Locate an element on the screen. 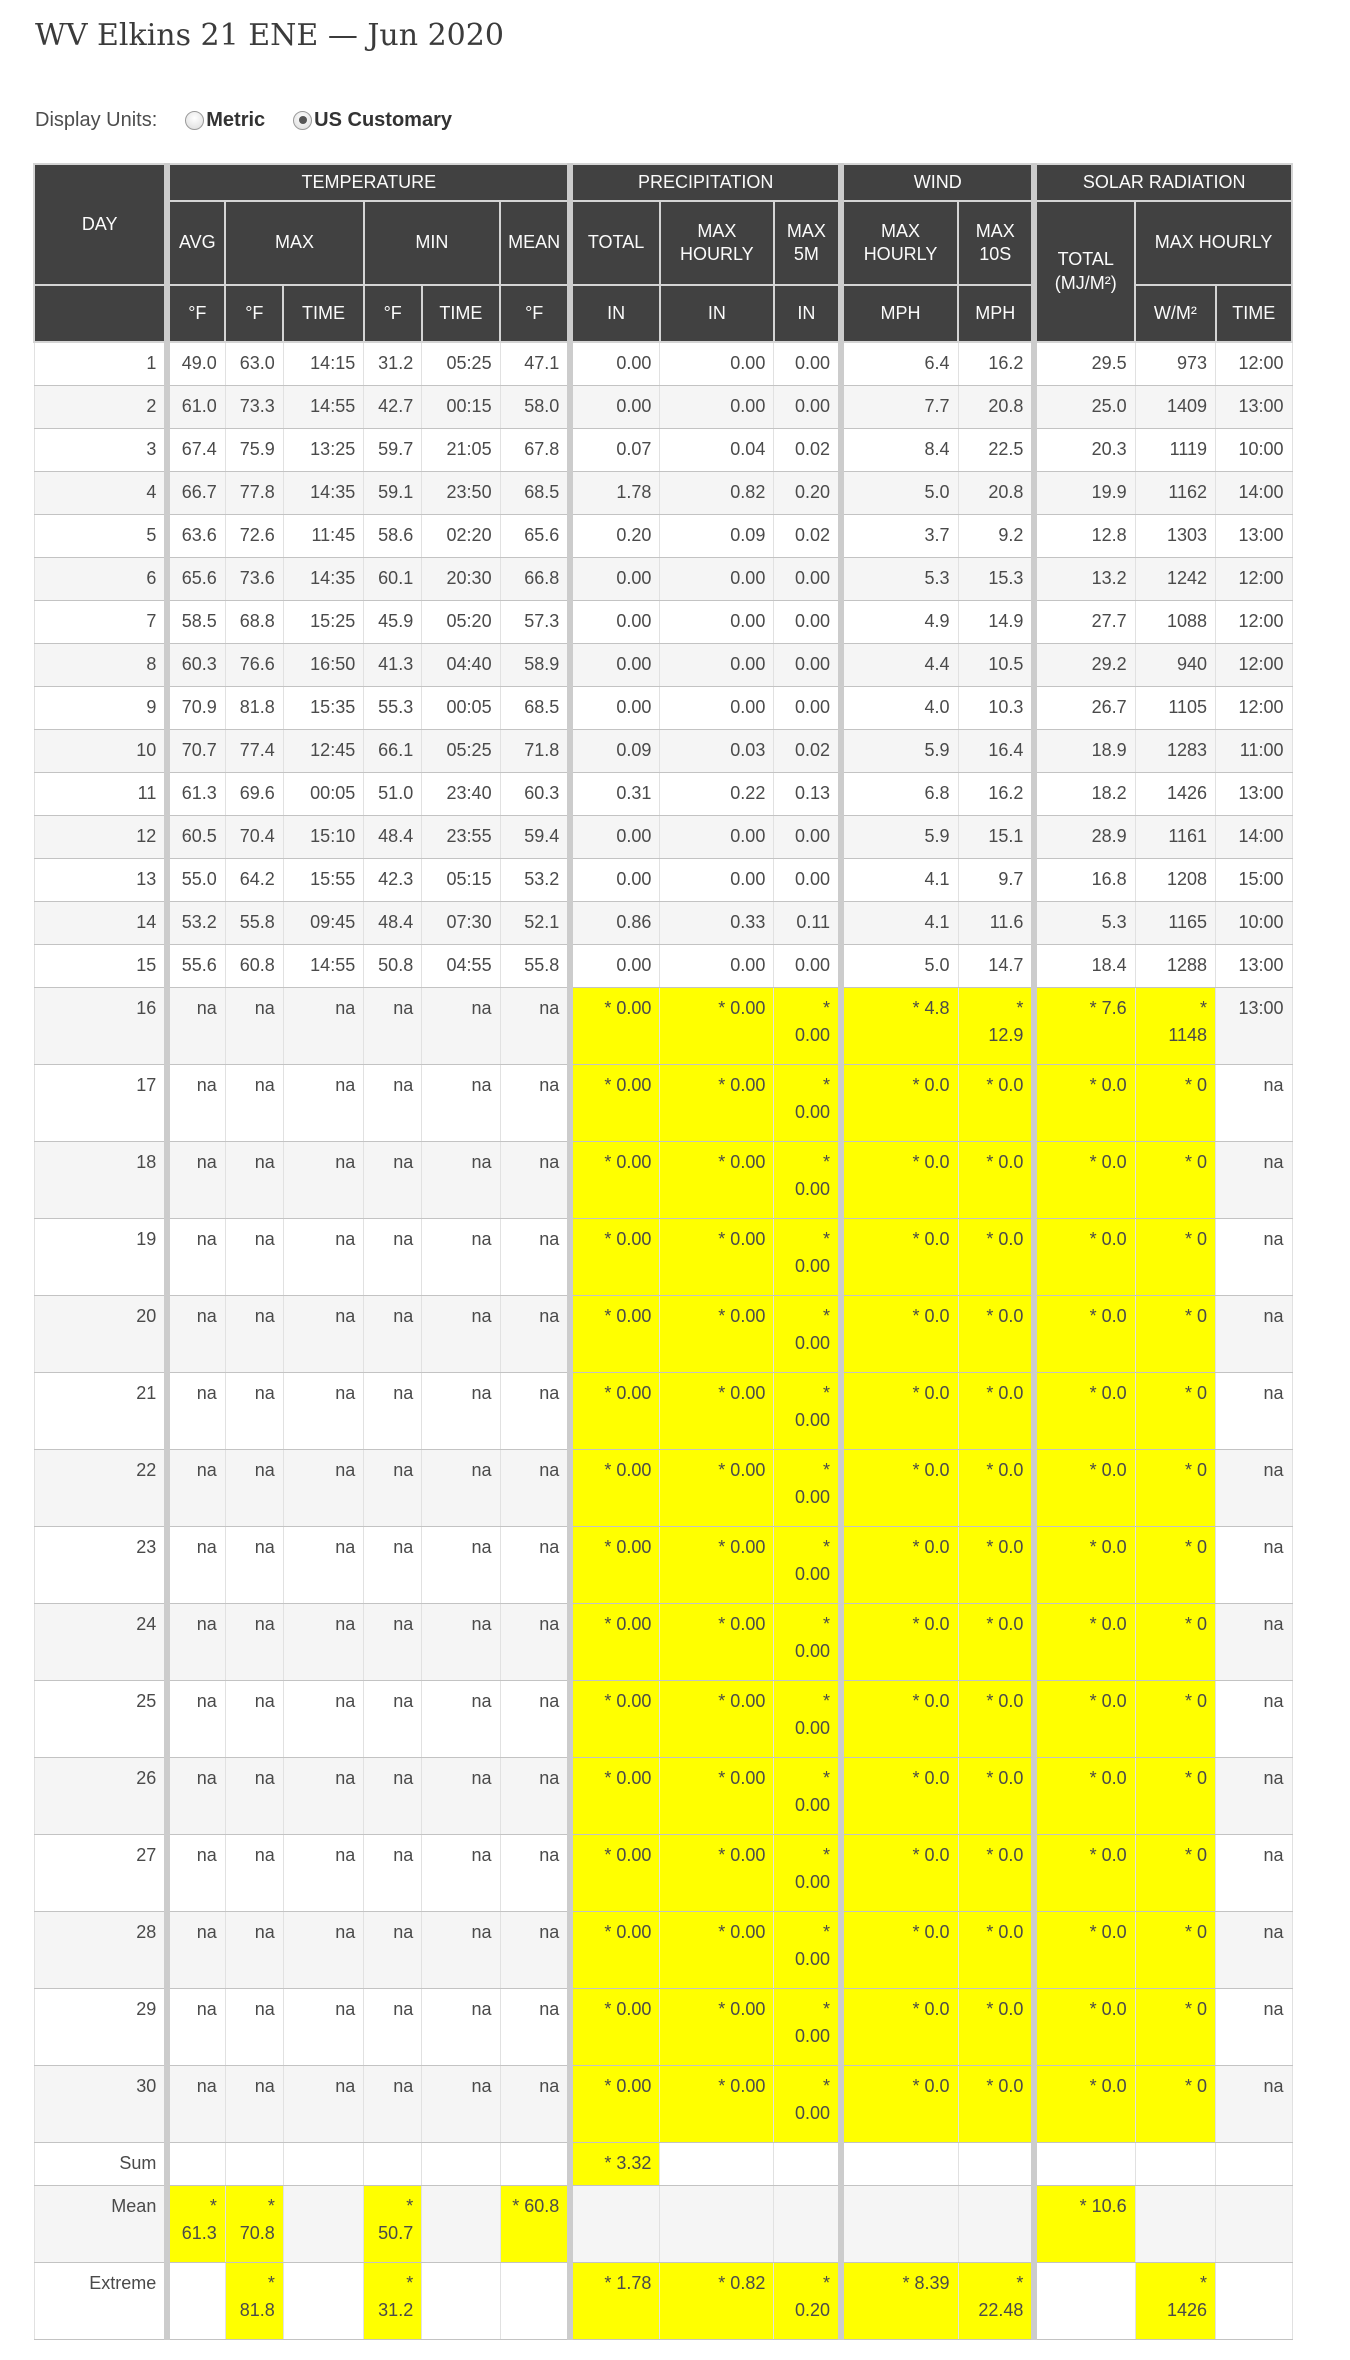 The width and height of the screenshot is (1350, 2360). data-cell: 55.3 is located at coordinates (393, 707).